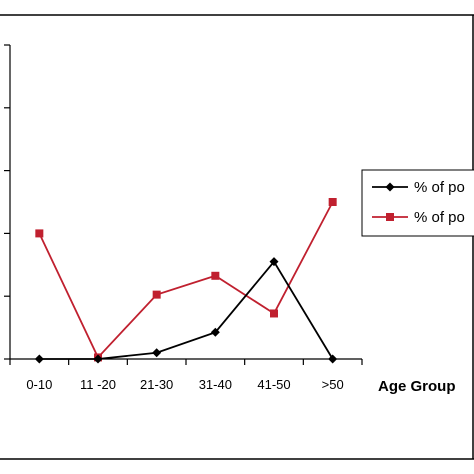 The width and height of the screenshot is (474, 474). What do you see at coordinates (39, 384) in the screenshot?
I see `x-tick-label: 0-10` at bounding box center [39, 384].